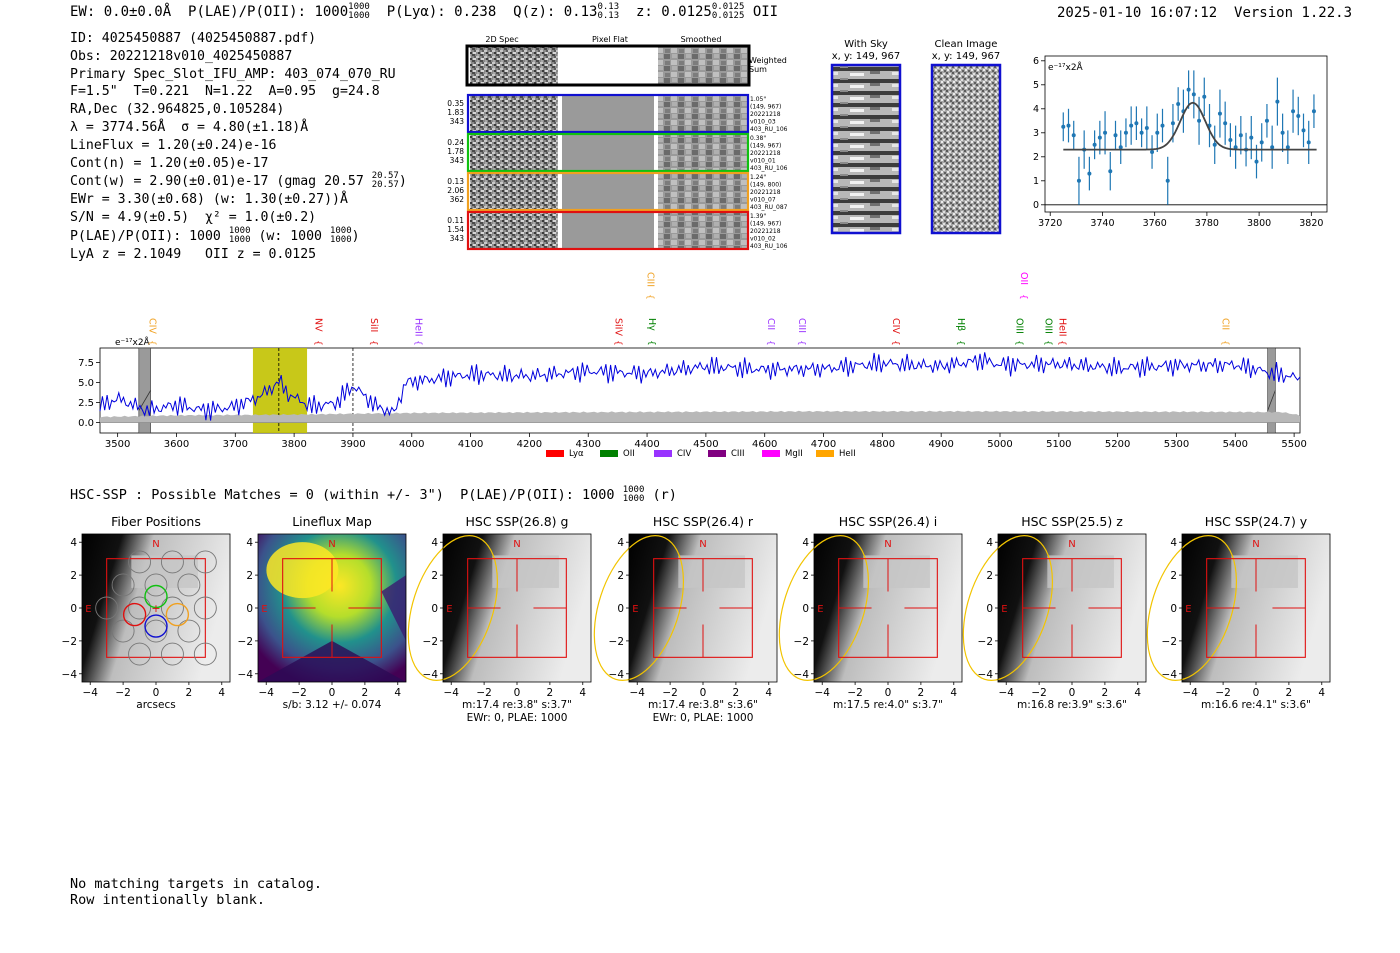 The width and height of the screenshot is (1400, 953). Describe the element at coordinates (517, 705) in the screenshot. I see `imaging-panel-caption: m:17.4 re:3.8" s:3.7"` at that location.